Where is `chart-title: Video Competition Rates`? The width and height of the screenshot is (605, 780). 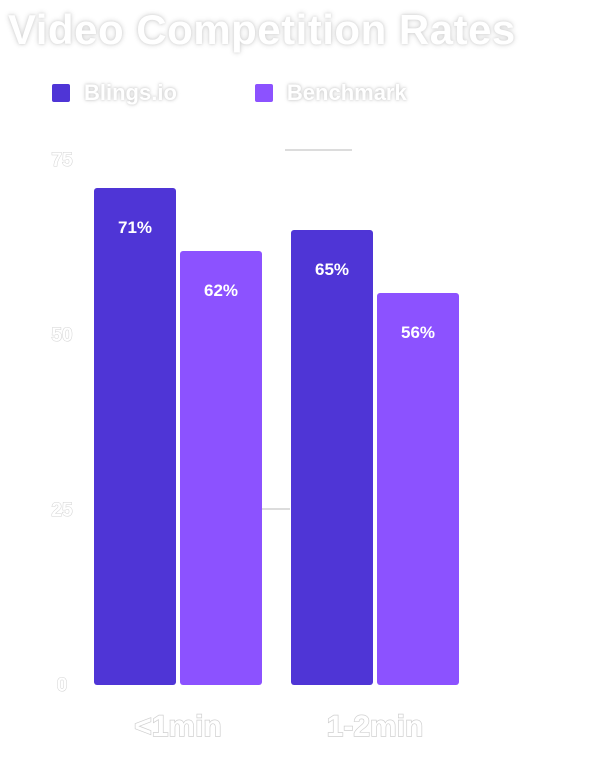
chart-title: Video Competition Rates is located at coordinates (262, 29).